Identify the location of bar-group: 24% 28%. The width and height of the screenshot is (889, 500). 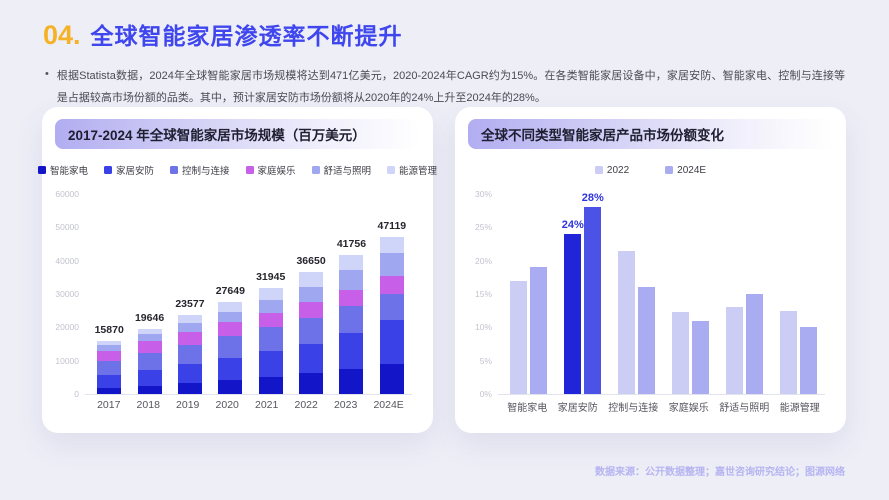
(583, 293).